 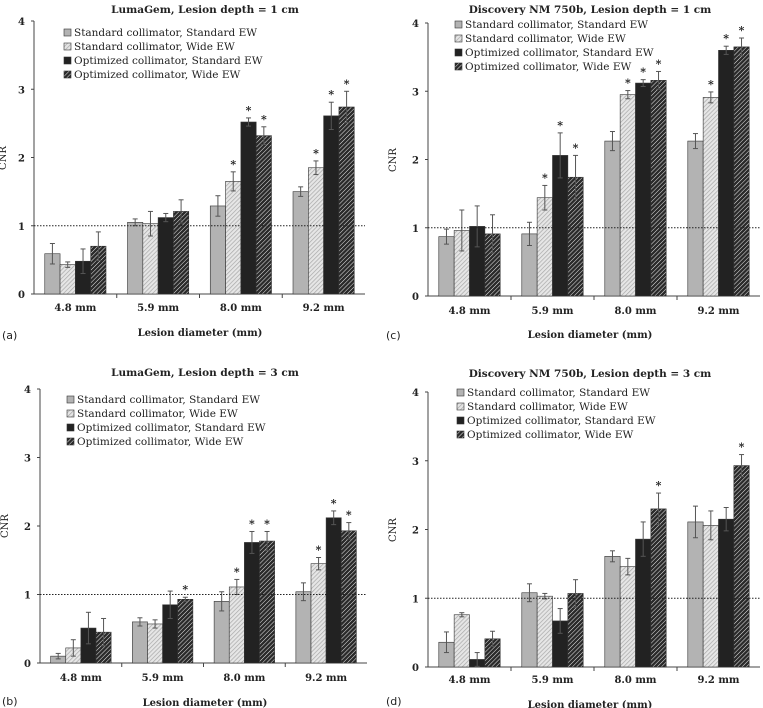 I want to click on panel-label: (d), so click(x=394, y=701).